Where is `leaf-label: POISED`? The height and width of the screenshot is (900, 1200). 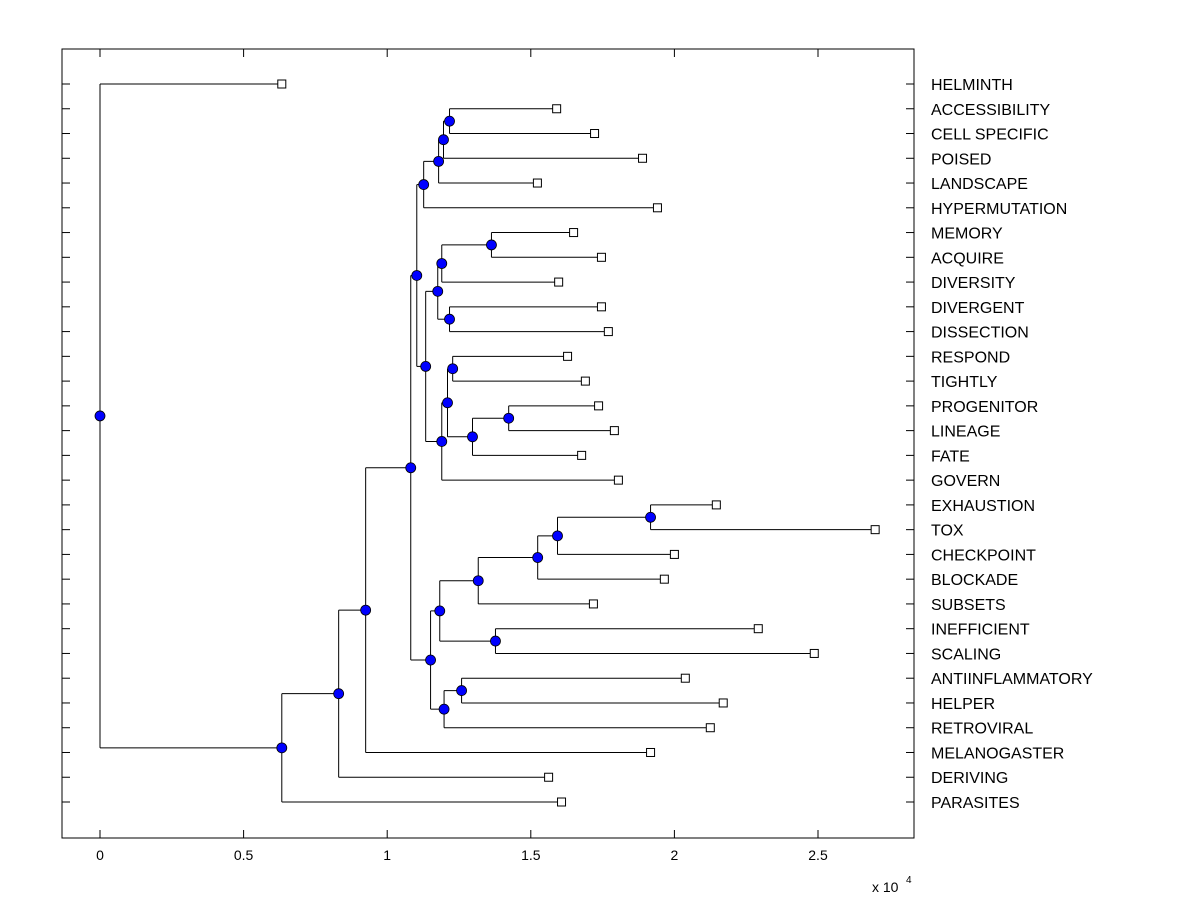
leaf-label: POISED is located at coordinates (961, 159).